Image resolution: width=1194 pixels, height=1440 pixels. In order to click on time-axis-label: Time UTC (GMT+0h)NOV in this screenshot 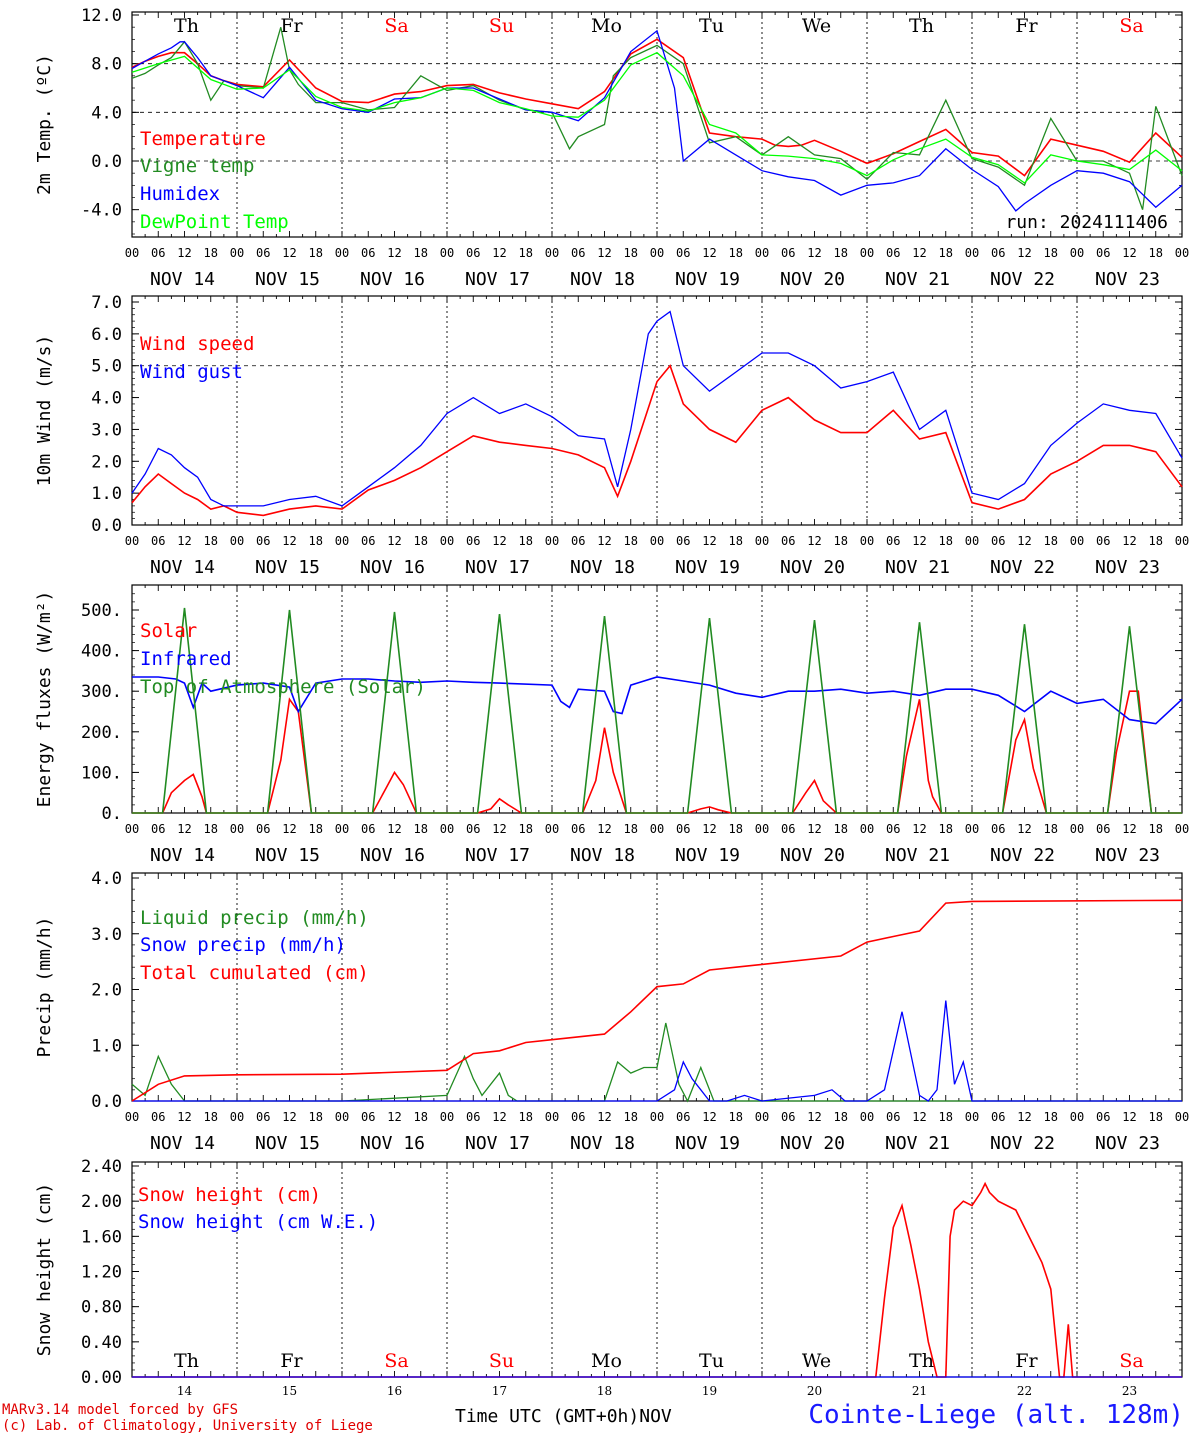, I will do `click(563, 1416)`.